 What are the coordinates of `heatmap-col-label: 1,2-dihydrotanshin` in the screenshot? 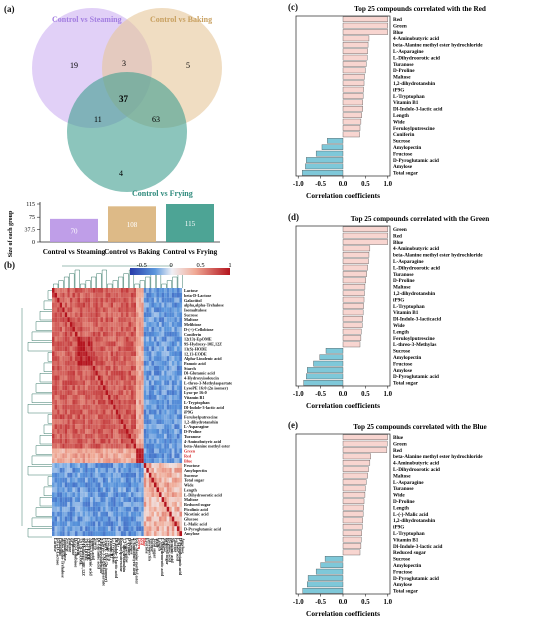 It's located at (124, 555).